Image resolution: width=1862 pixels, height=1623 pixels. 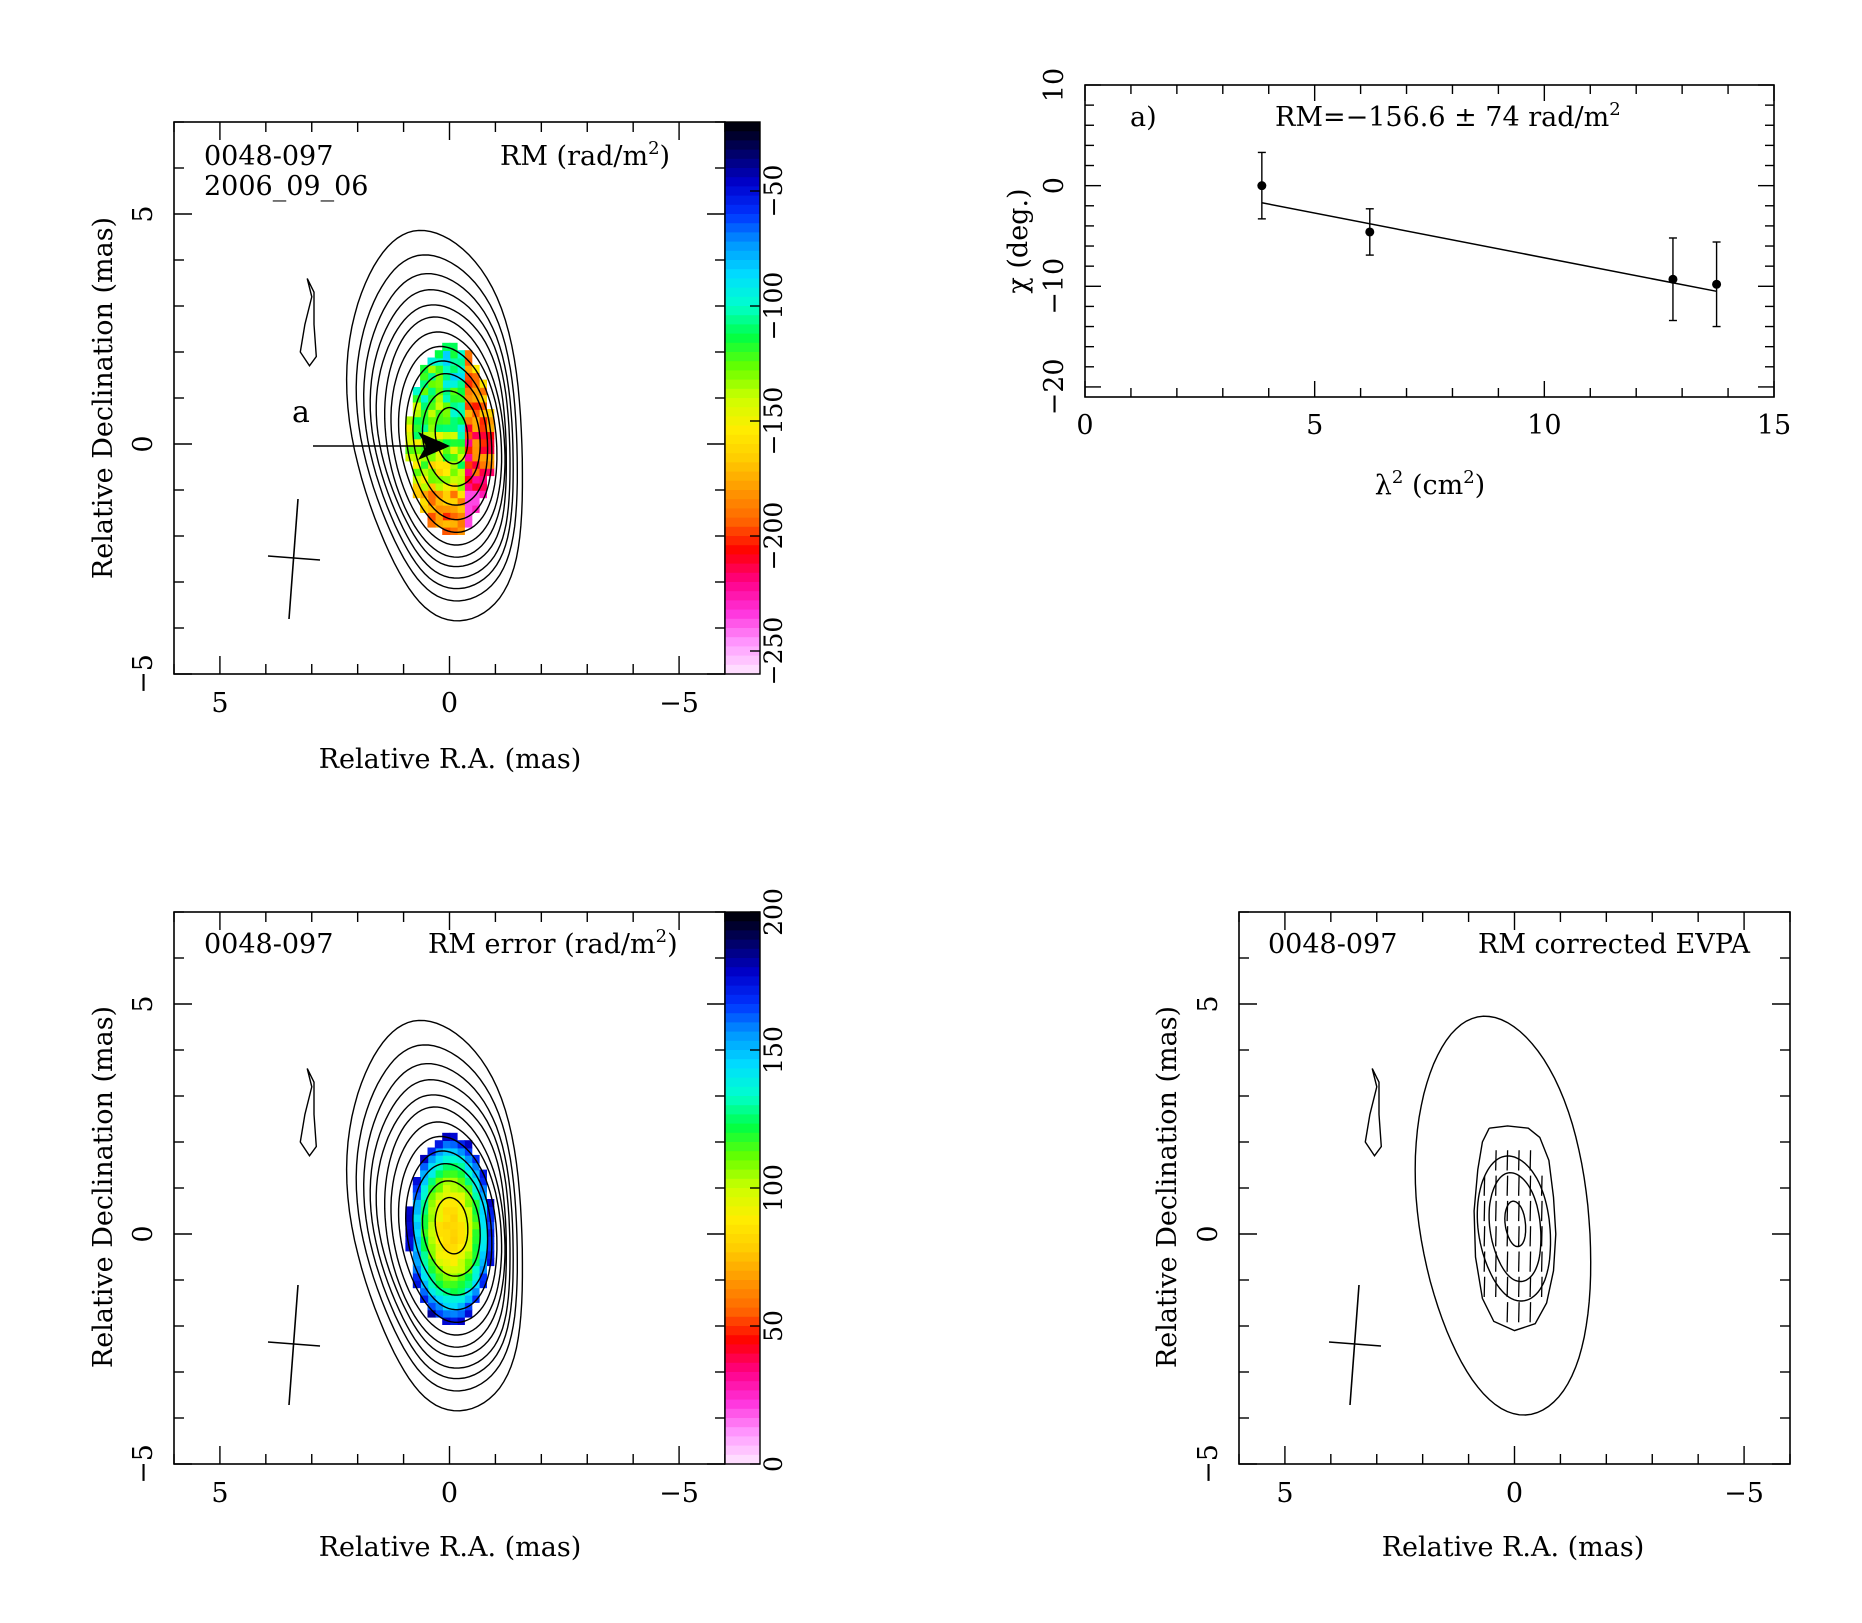 What do you see at coordinates (143, 1464) in the screenshot?
I see `y-tick-label: −5` at bounding box center [143, 1464].